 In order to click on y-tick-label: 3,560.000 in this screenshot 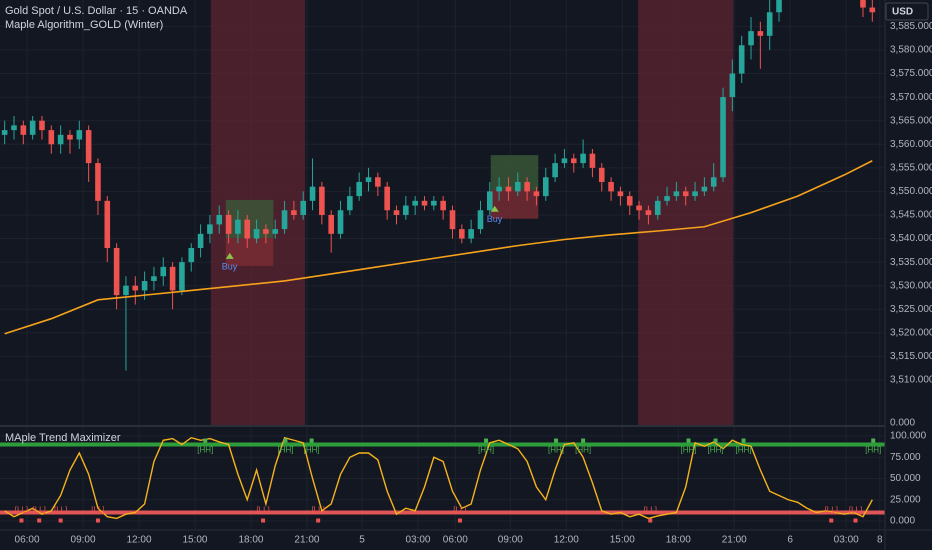, I will do `click(911, 144)`.